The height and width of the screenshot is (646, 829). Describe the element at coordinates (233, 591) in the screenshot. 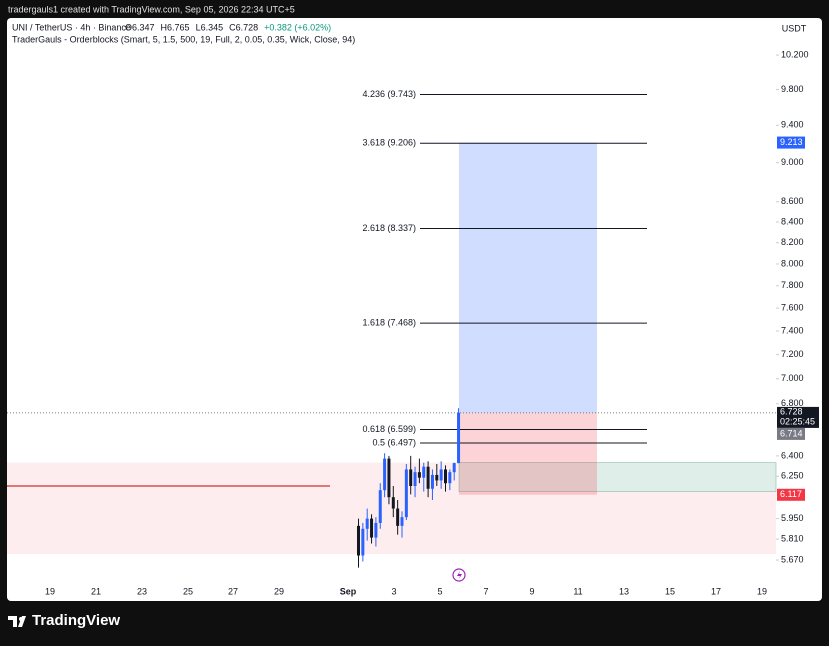

I see `x-tick-label: 27` at that location.